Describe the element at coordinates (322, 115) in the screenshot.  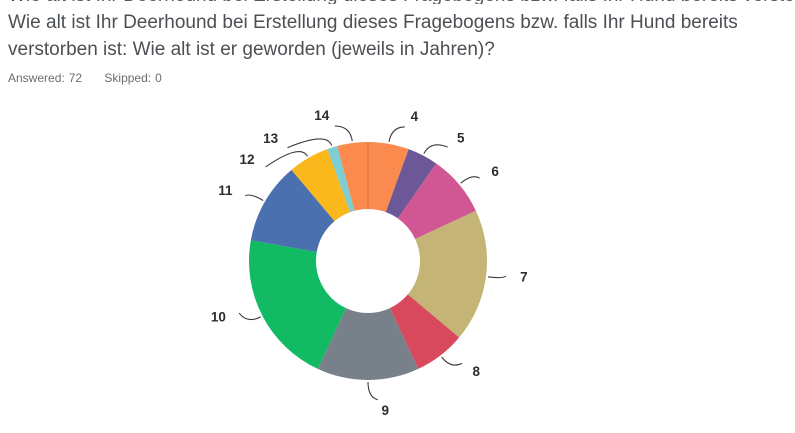
I see `slice-label-14: 14` at that location.